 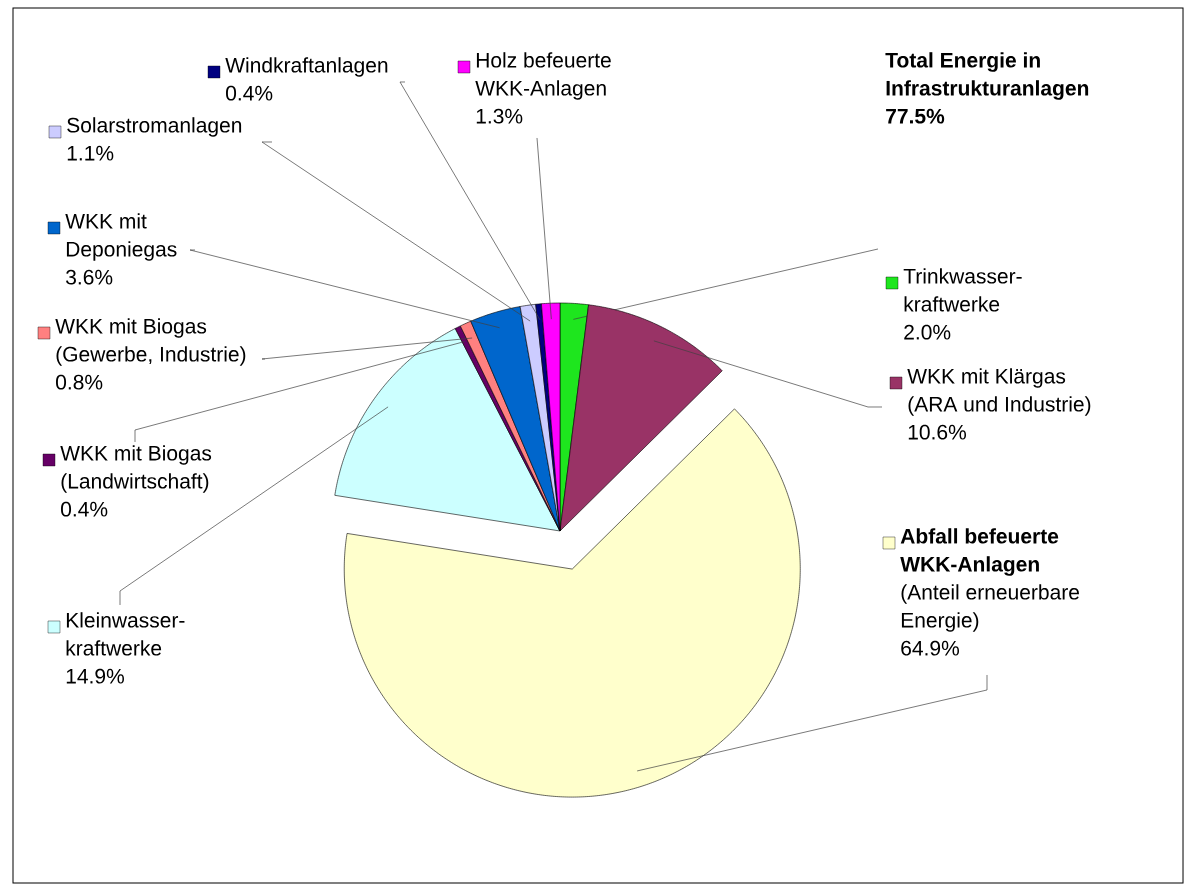 What do you see at coordinates (125, 634) in the screenshot?
I see `legend-label: Kleinwasser-kraftwerke` at bounding box center [125, 634].